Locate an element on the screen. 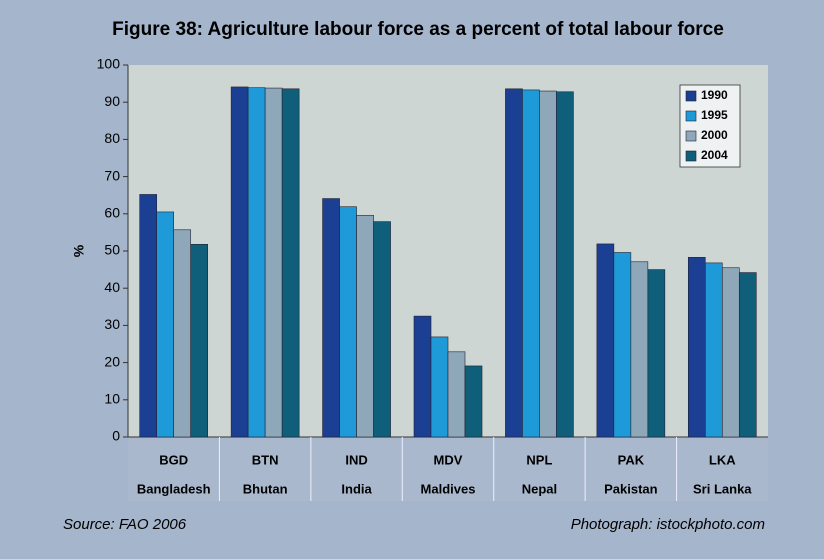 Image resolution: width=824 pixels, height=559 pixels. y-tick-label: 70 is located at coordinates (112, 175).